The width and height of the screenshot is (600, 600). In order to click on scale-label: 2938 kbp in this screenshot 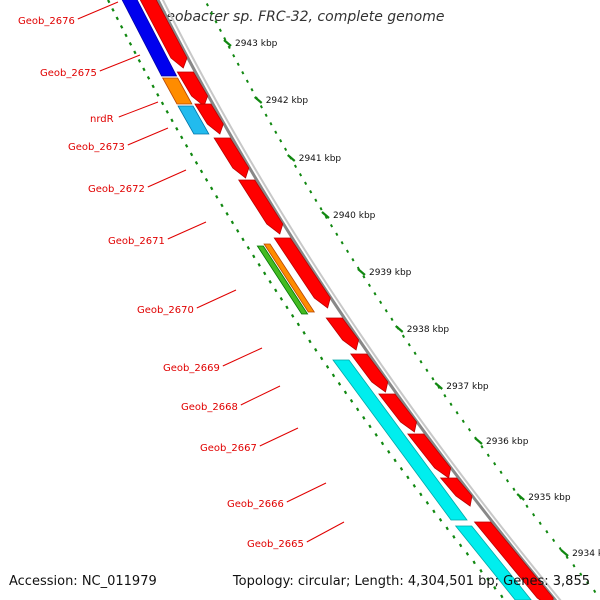, I will do `click(428, 330)`.